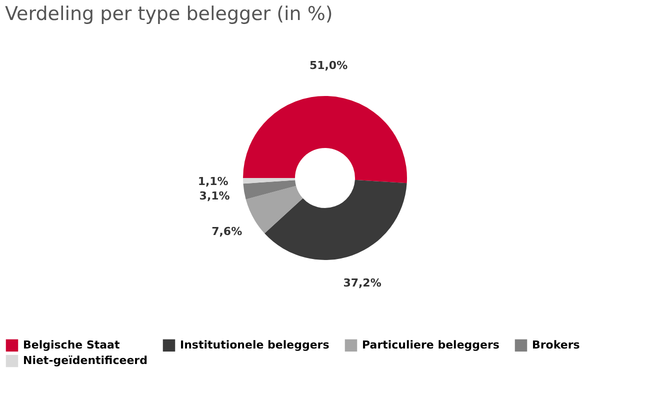 The height and width of the screenshot is (419, 668). I want to click on data-label: 51,0%, so click(328, 65).